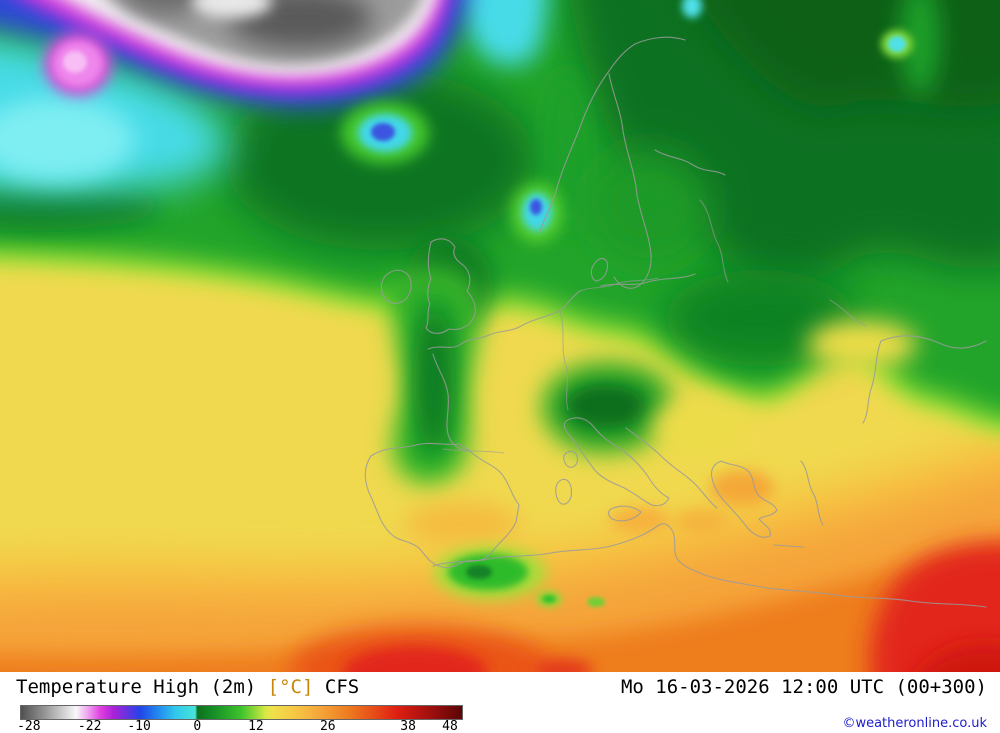  I want to click on legend-tick: 38, so click(408, 726).